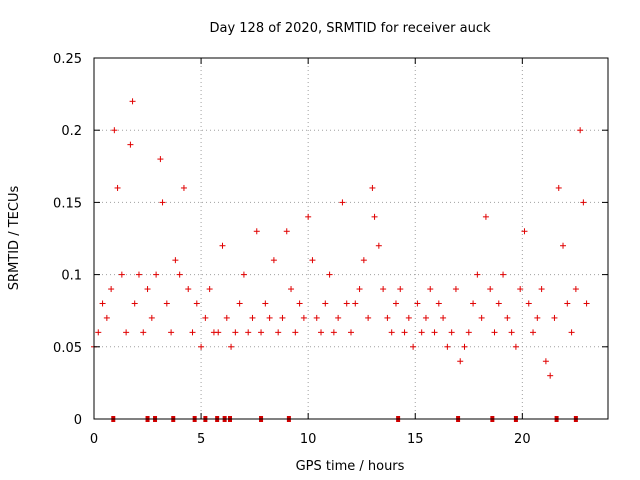 The image size is (640, 480). I want to click on y-tick-label: 0.1, so click(71, 276).